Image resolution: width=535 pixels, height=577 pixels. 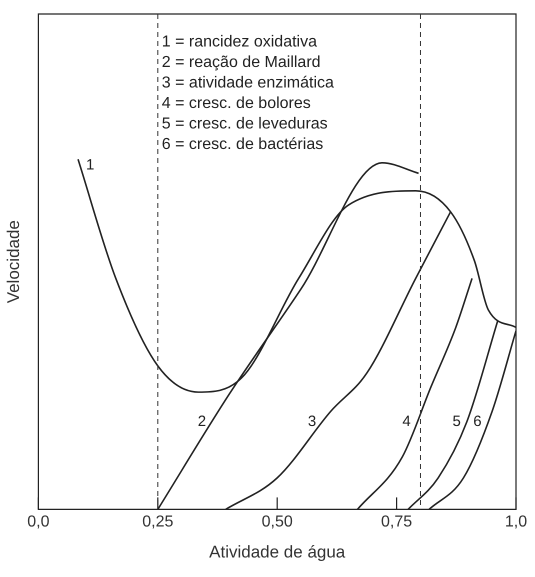 I want to click on x-tick-label: 1,0, so click(x=516, y=521).